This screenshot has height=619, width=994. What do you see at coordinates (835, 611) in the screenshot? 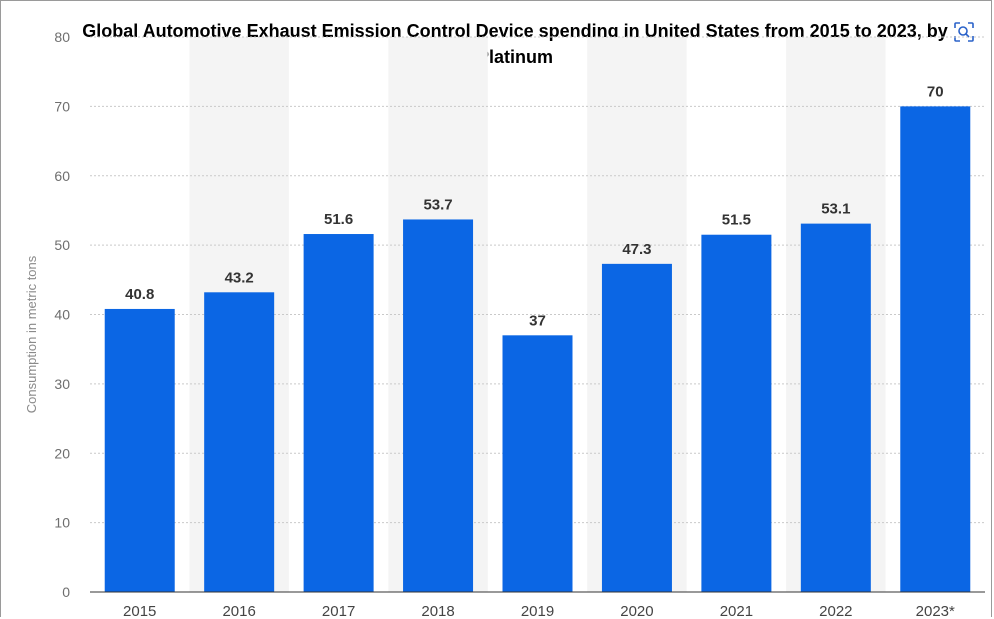
I see `x-tick-label: 2022` at bounding box center [835, 611].